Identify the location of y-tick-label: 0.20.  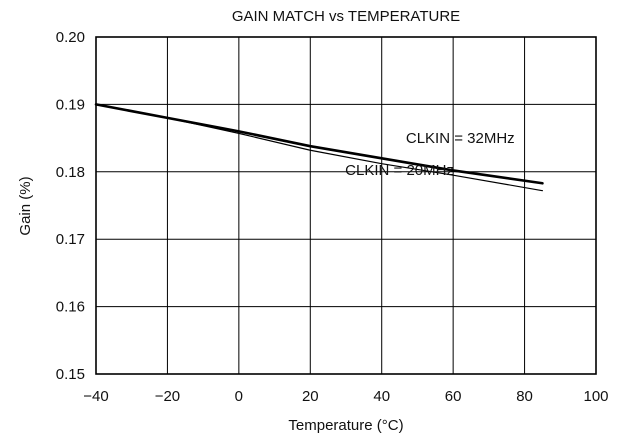
(70, 37).